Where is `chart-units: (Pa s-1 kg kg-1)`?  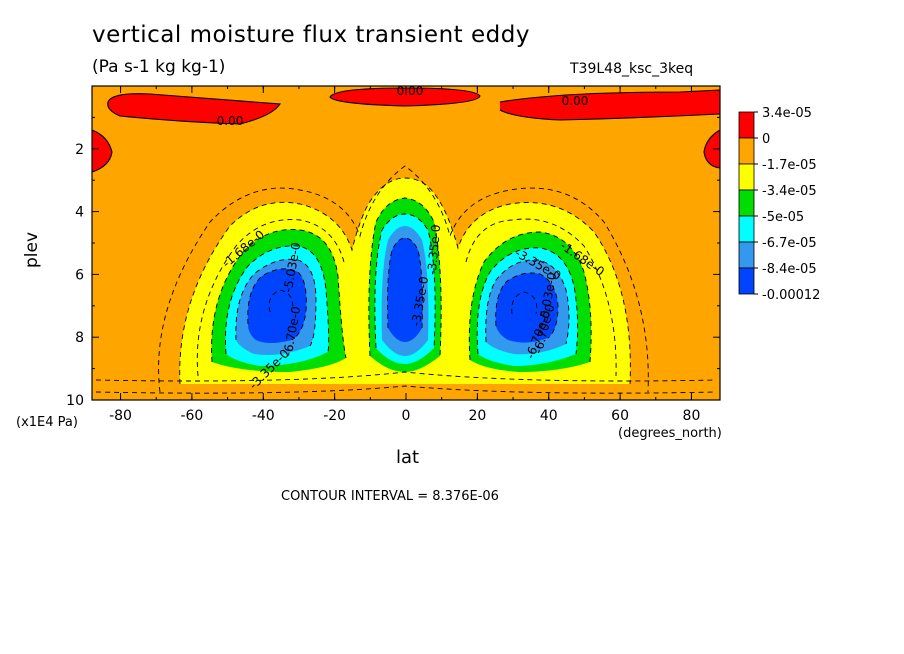 chart-units: (Pa s-1 kg kg-1) is located at coordinates (159, 67).